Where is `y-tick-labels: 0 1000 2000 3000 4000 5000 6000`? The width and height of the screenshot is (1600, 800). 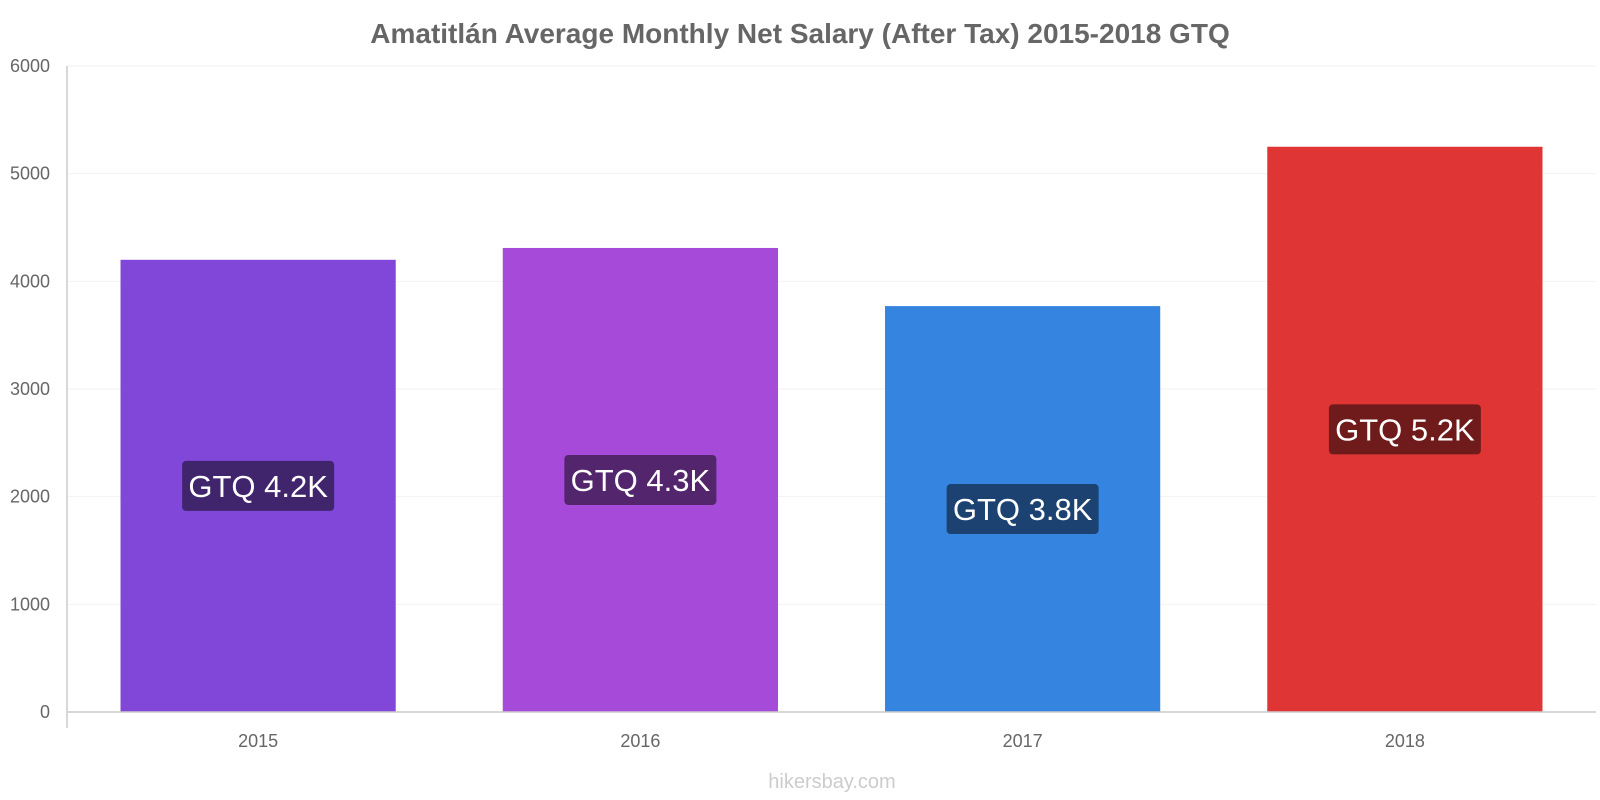 y-tick-labels: 0 1000 2000 3000 4000 5000 6000 is located at coordinates (30, 389).